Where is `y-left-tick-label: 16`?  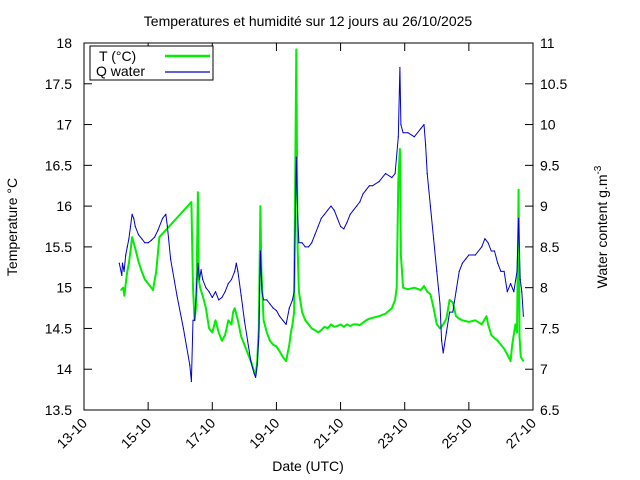
y-left-tick-label: 16 is located at coordinates (64, 206).